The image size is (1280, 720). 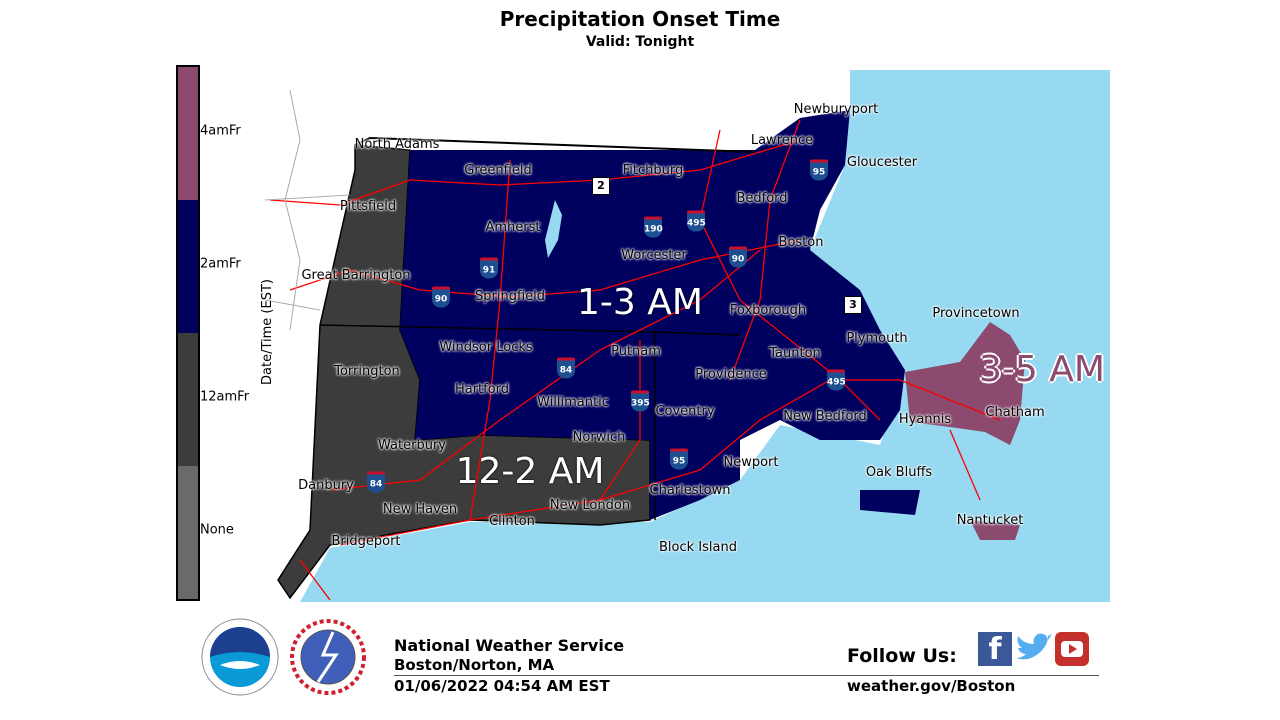 I want to click on city-label: New Haven, so click(x=420, y=509).